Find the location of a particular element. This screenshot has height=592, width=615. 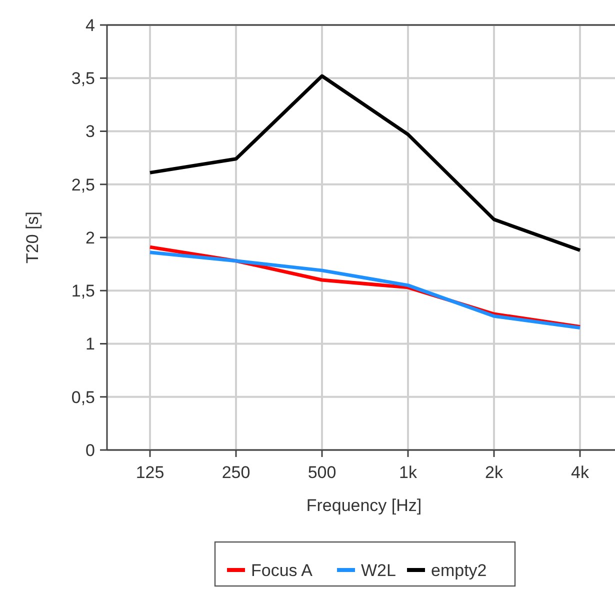

y-tick-label: 2 is located at coordinates (90, 238).